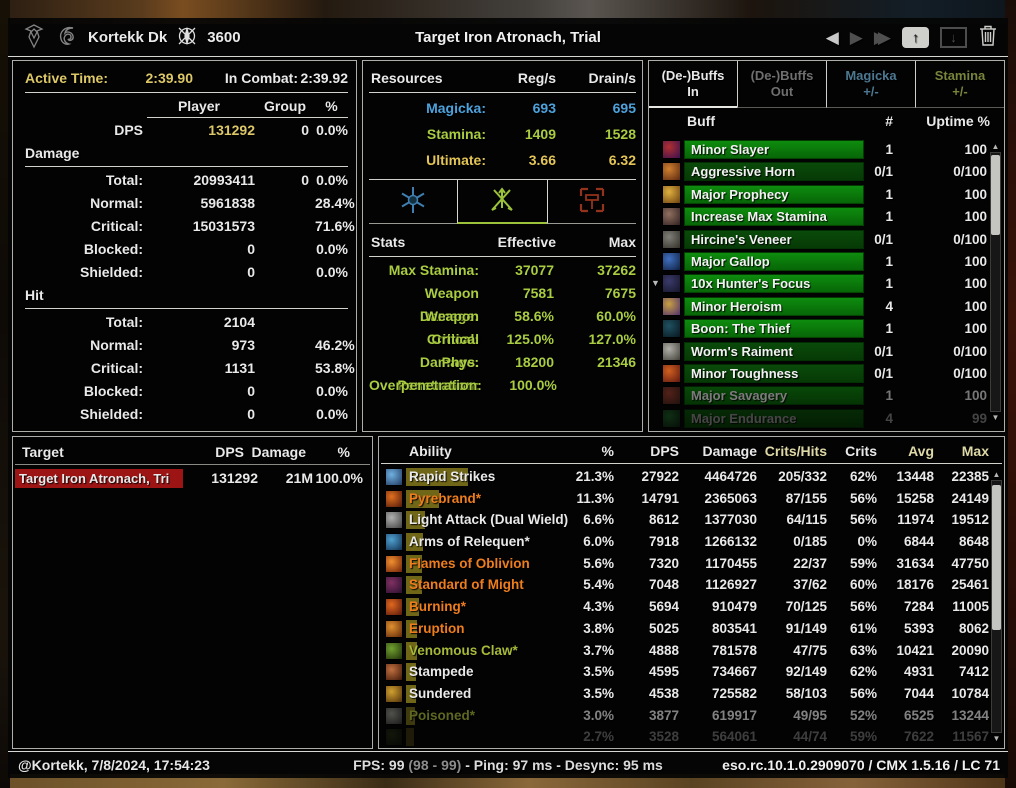  I want to click on next-fight-button: ▶, so click(856, 37).